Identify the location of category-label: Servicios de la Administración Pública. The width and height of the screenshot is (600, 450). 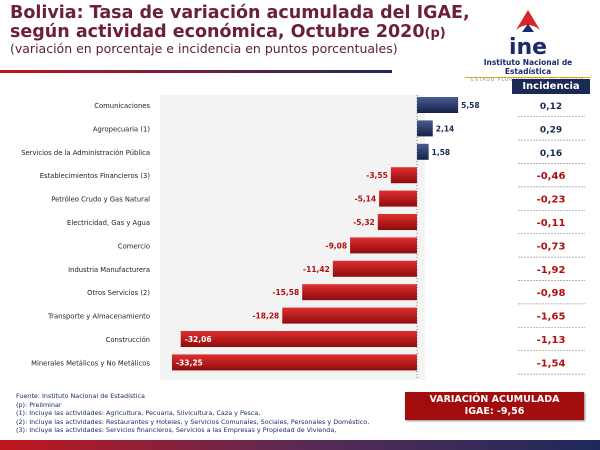
(85, 153).